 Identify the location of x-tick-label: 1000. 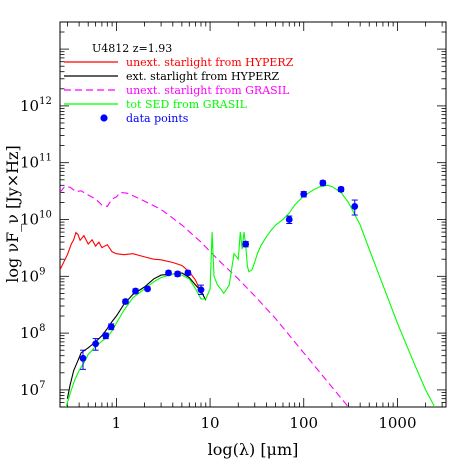
(397, 423).